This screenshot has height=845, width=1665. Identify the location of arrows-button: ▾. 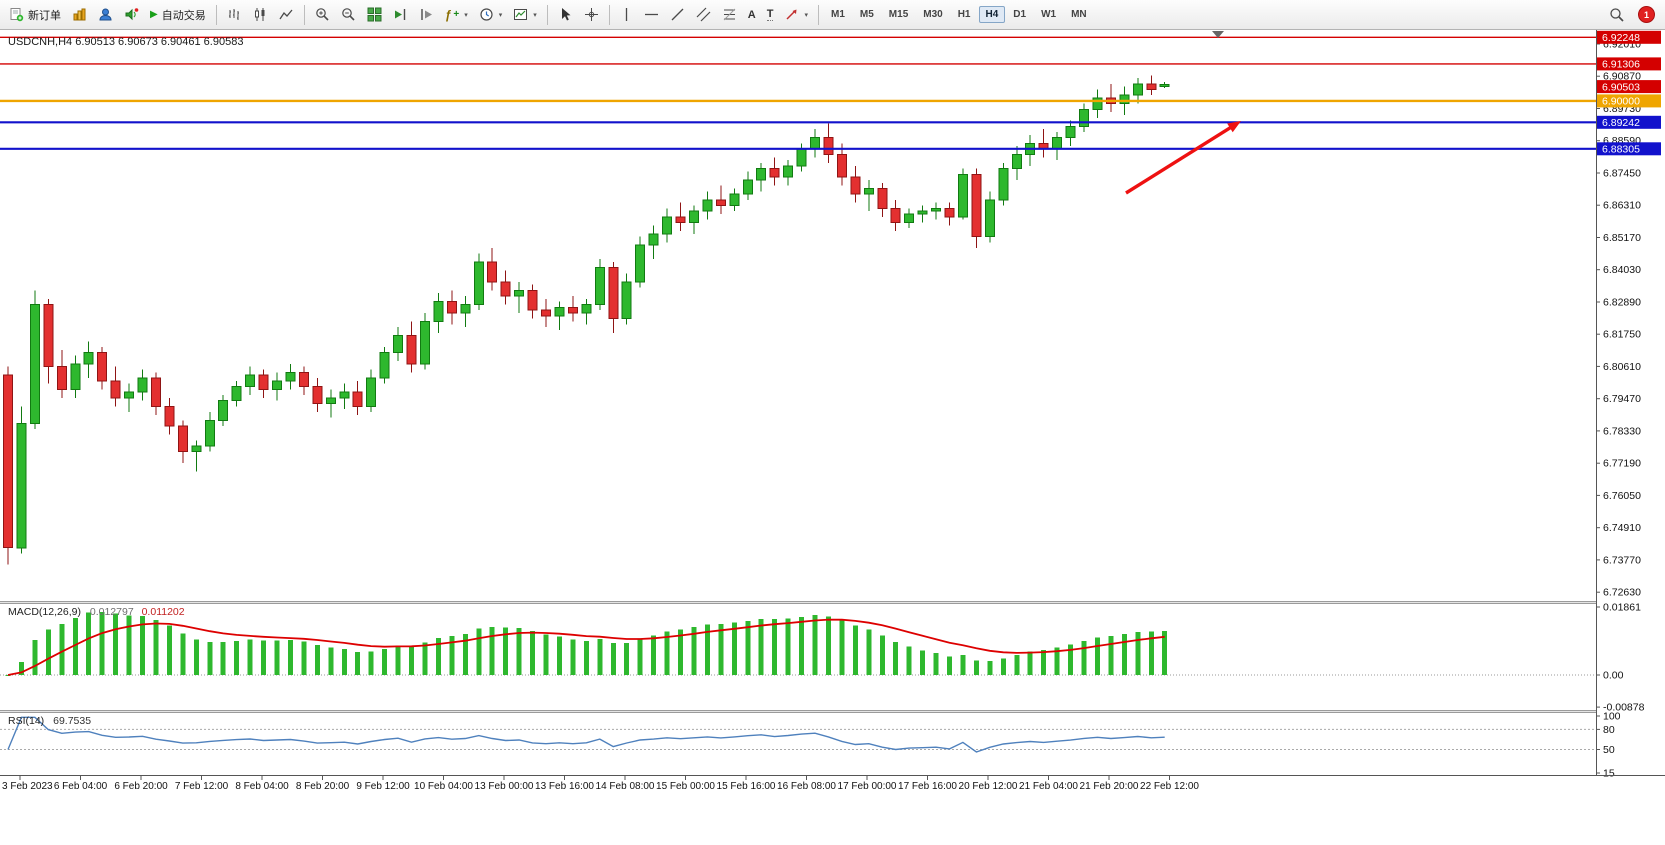
(796, 14).